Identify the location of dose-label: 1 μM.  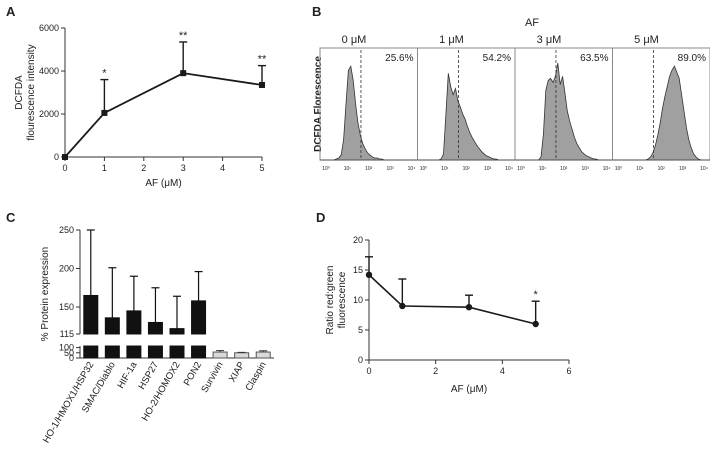
(451, 40).